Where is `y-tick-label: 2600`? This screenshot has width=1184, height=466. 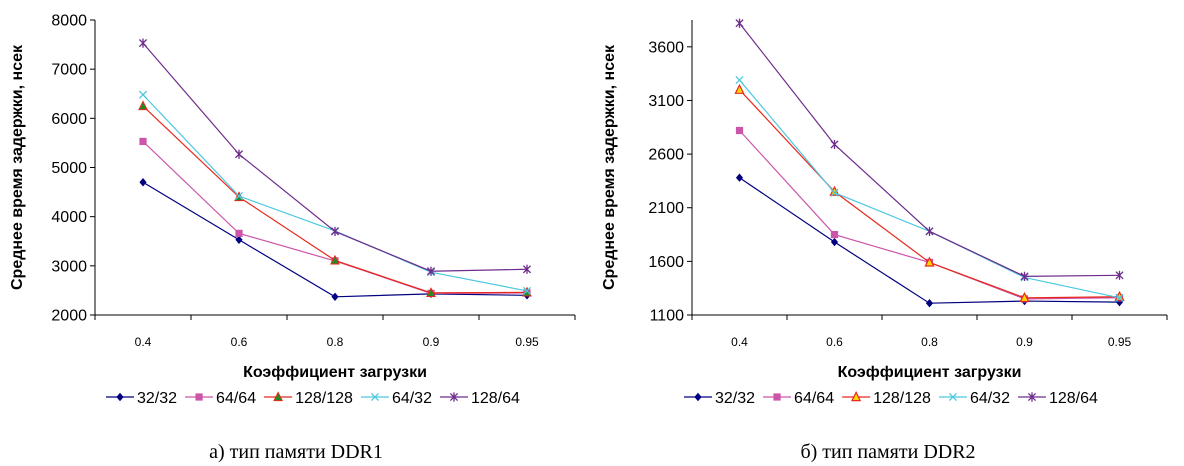 y-tick-label: 2600 is located at coordinates (666, 155).